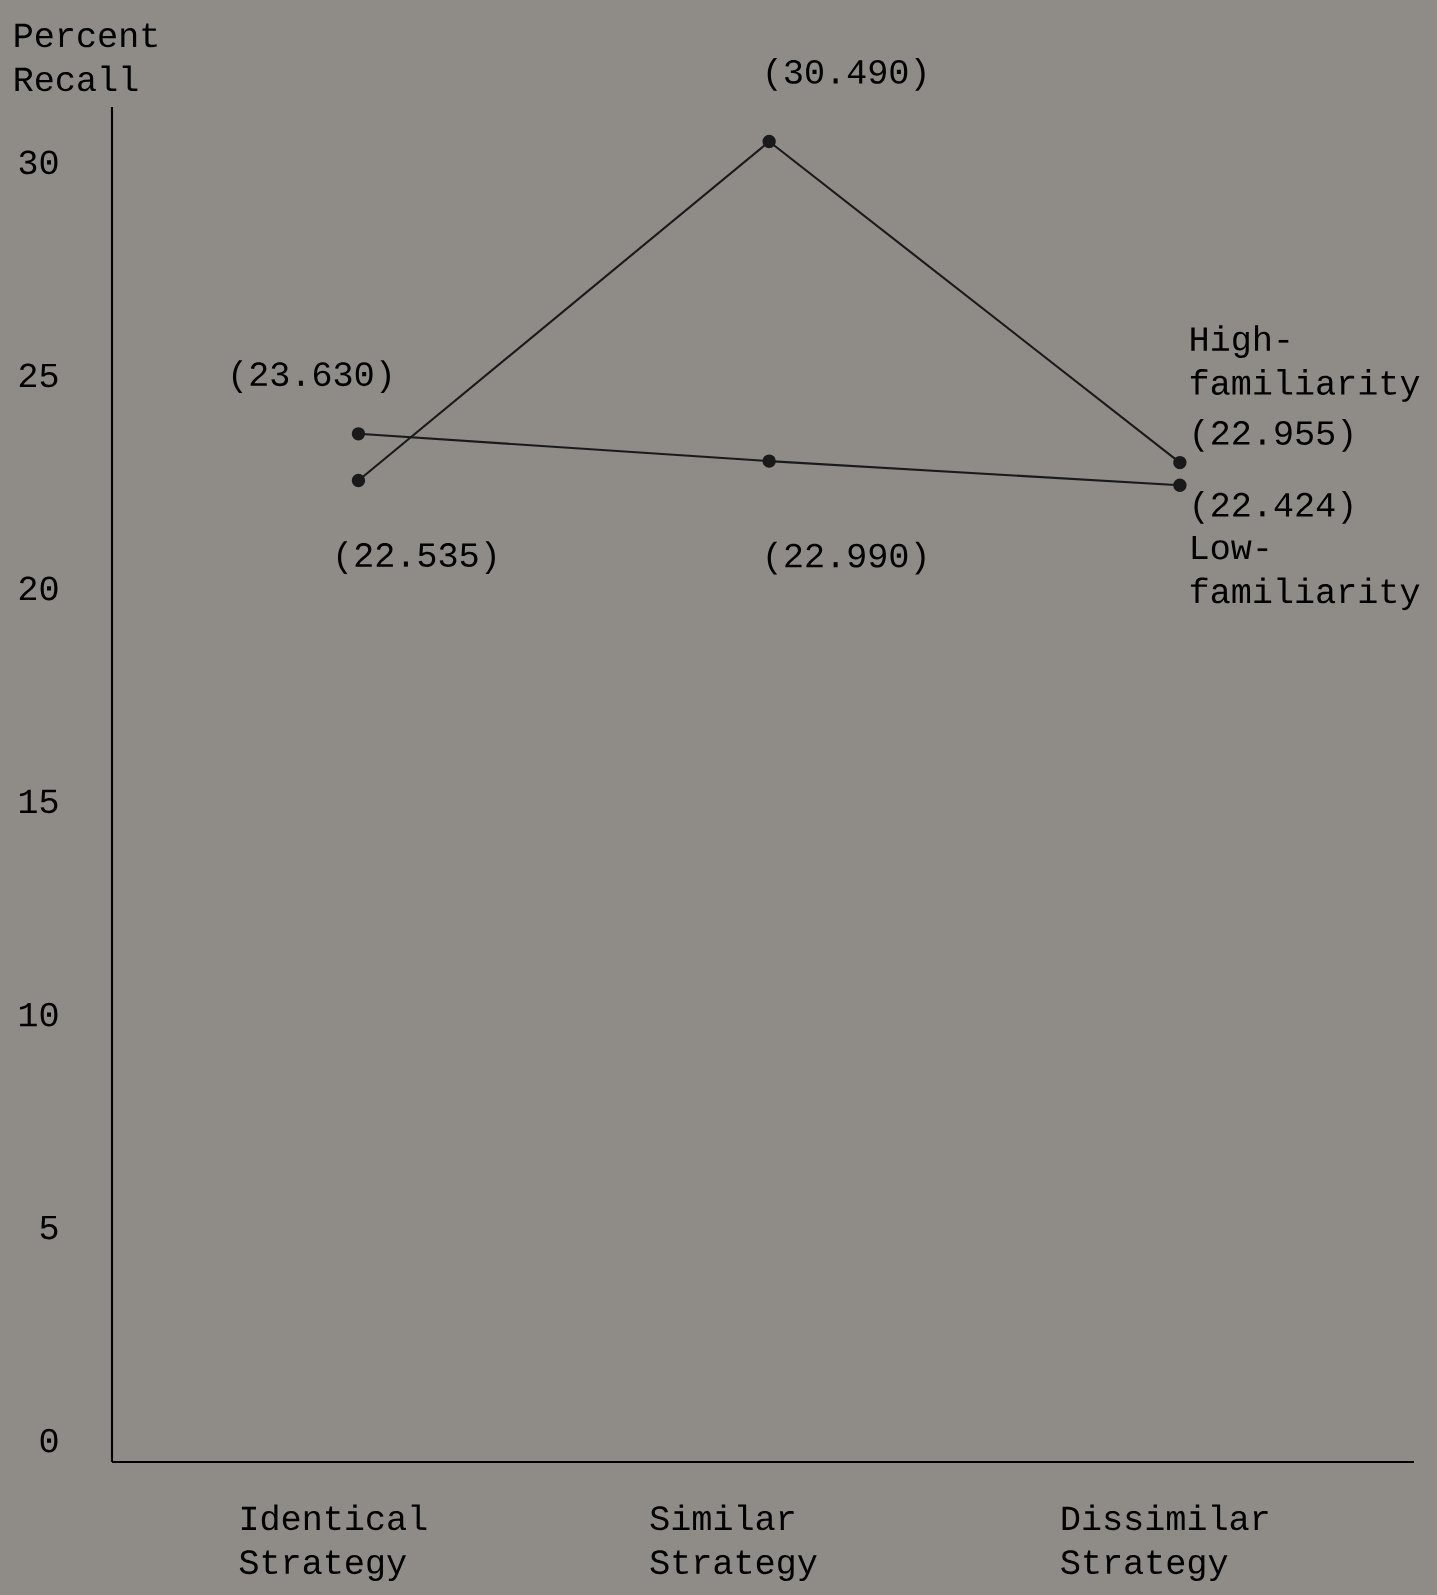  I want to click on x-tick-label: Similar Strategy, so click(733, 1543).